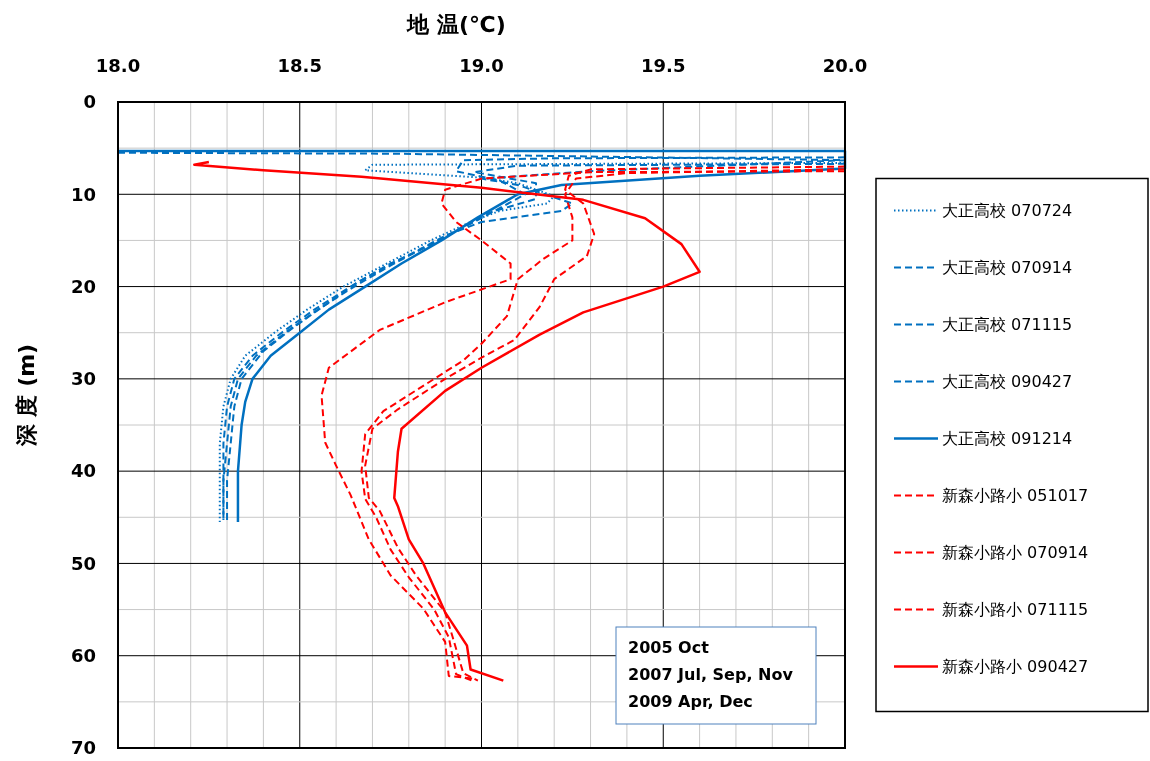  I want to click on annotation: 2005 Oct 2007 Jul, Sep, Nov 2009 Apr, Dec, so click(711, 674).